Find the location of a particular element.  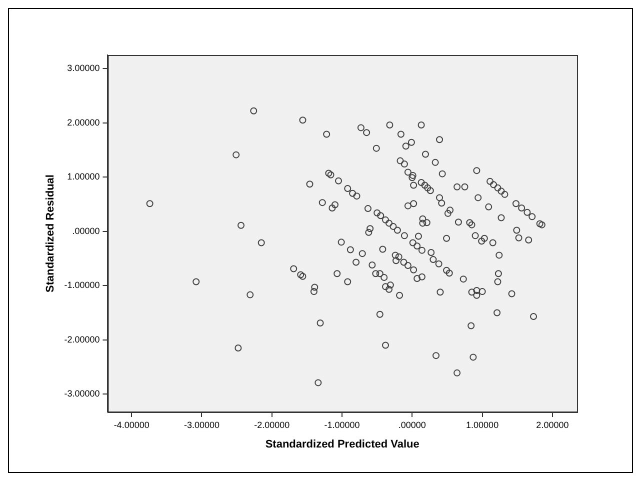

x-tick-label: -4.00000 is located at coordinates (132, 425).